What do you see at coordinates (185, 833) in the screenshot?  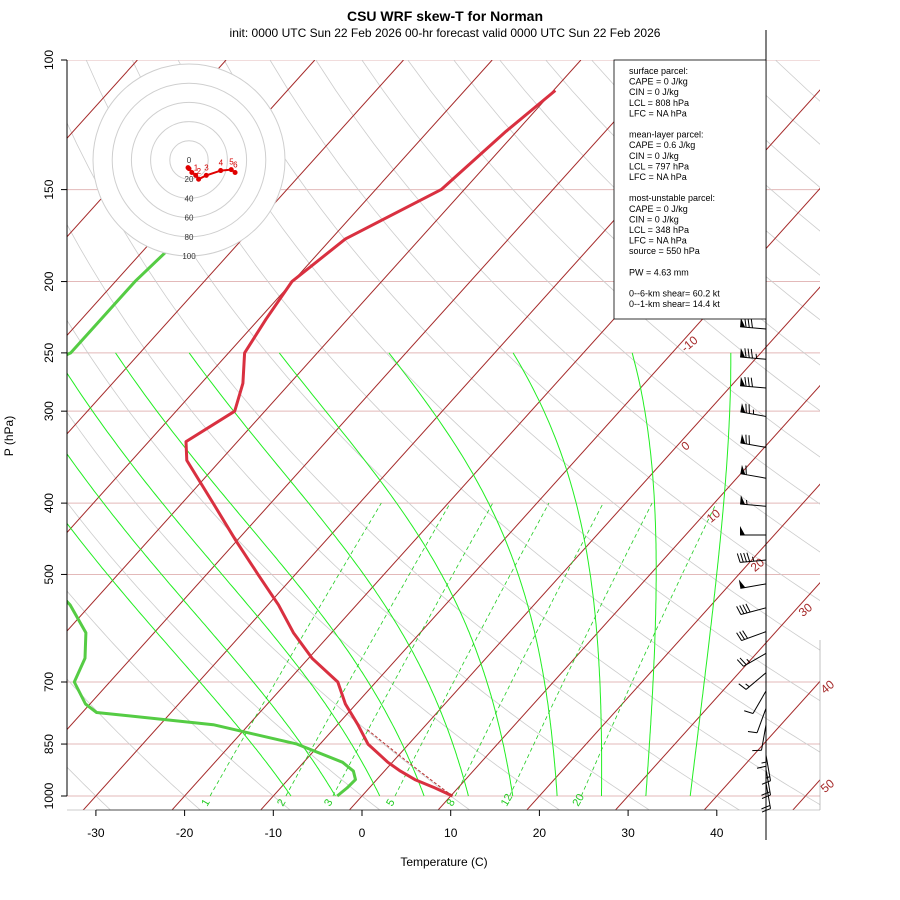 I see `x-tick-label: -20` at bounding box center [185, 833].